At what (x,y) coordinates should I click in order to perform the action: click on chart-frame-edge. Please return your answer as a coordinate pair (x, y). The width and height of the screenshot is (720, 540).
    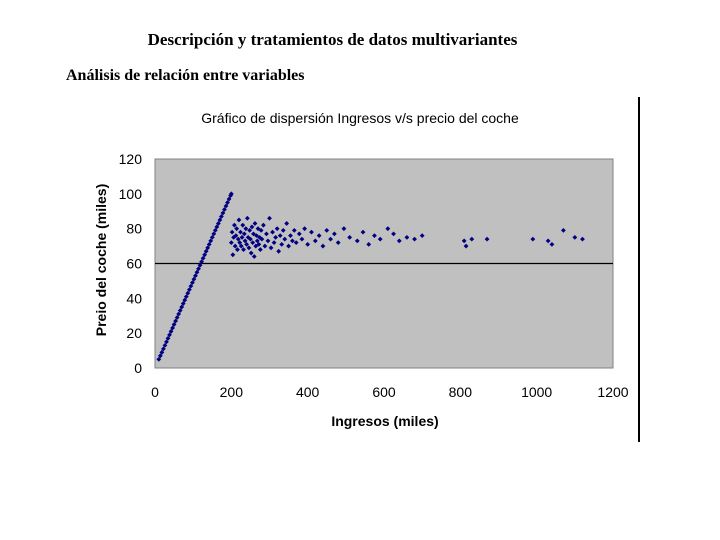
    Looking at the image, I should click on (639, 269).